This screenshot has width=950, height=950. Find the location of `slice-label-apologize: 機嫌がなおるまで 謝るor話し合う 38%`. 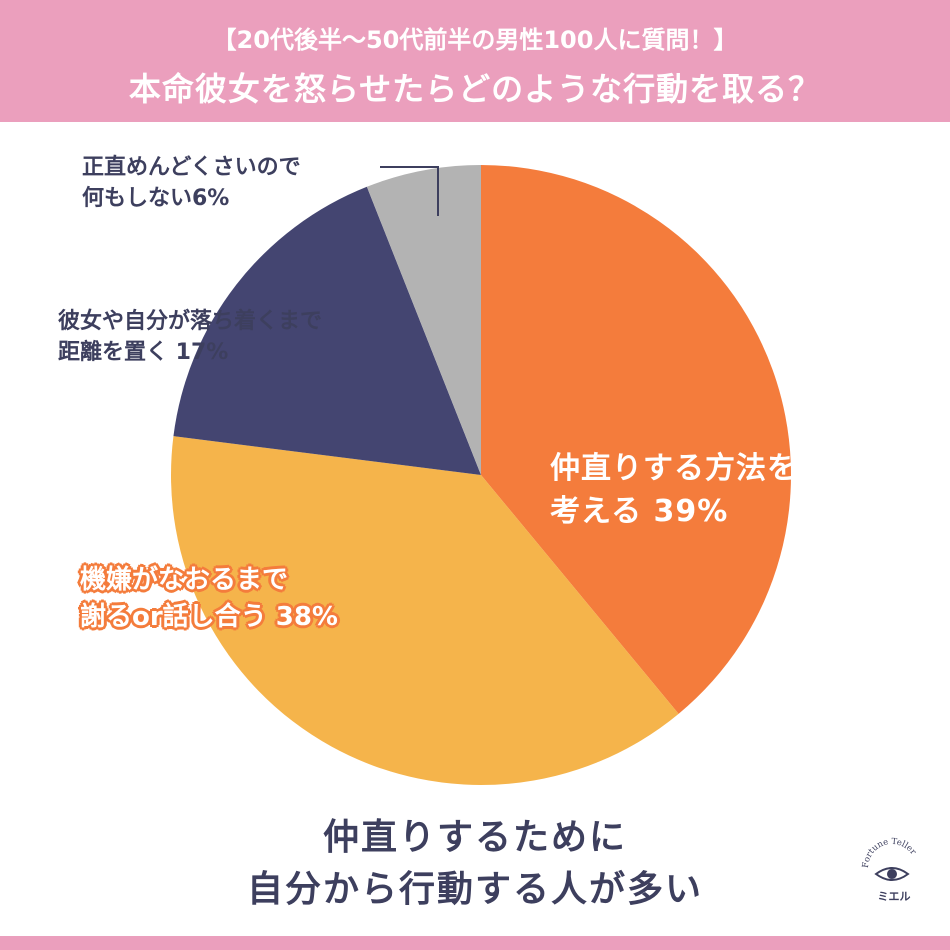

slice-label-apologize: 機嫌がなおるまで 謝るor話し合う 38% is located at coordinates (209, 599).